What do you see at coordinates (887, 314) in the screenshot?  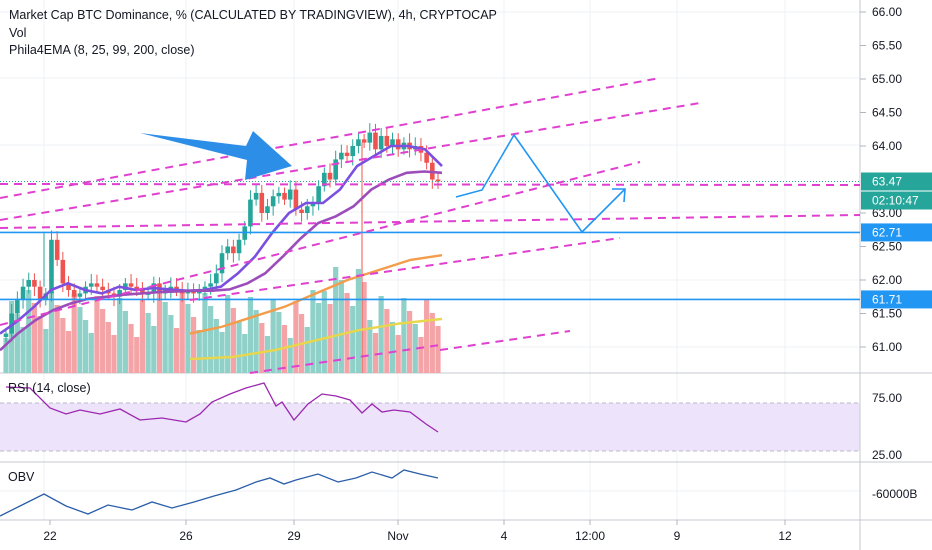 I see `price-tick-label: 61.50` at bounding box center [887, 314].